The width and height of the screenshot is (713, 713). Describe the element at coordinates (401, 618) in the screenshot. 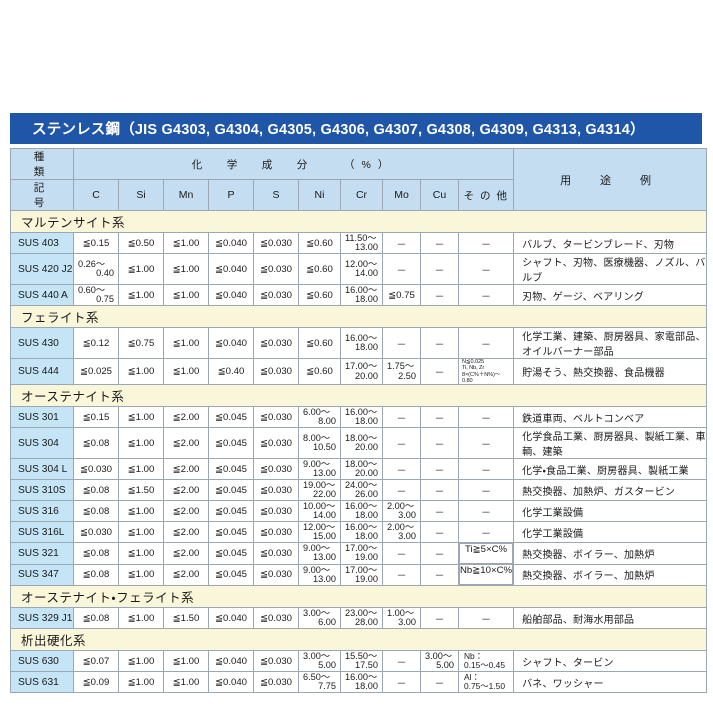

I see `cell-mo: 1.00～ 3.00` at that location.